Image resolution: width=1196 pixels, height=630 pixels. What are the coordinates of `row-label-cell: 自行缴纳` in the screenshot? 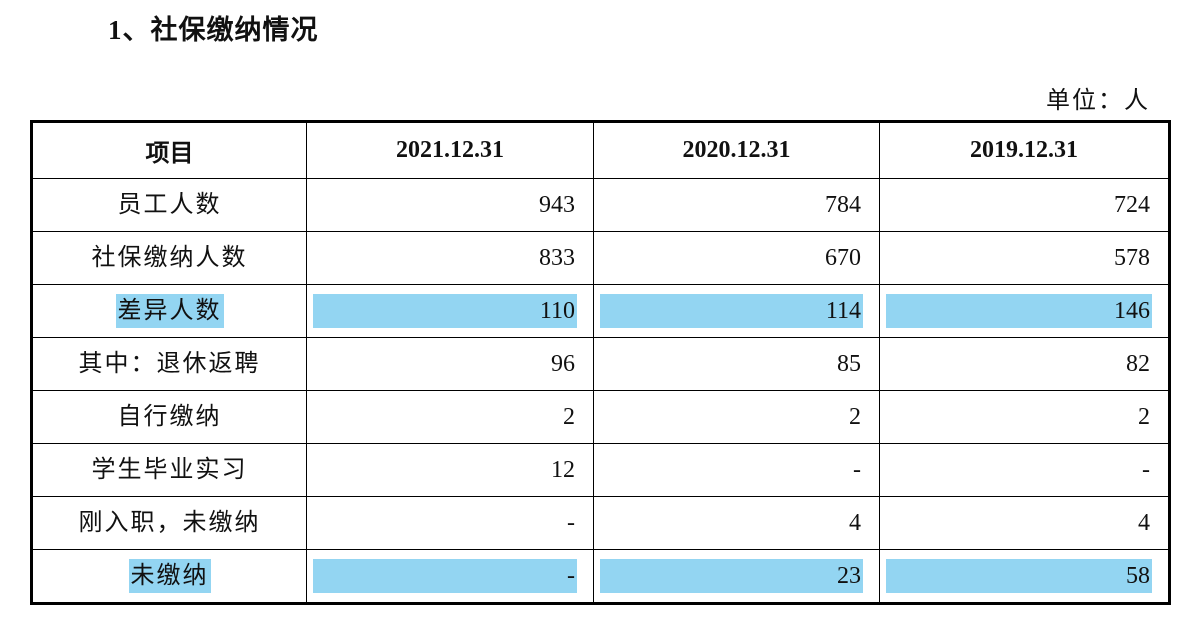 It's located at (169, 417).